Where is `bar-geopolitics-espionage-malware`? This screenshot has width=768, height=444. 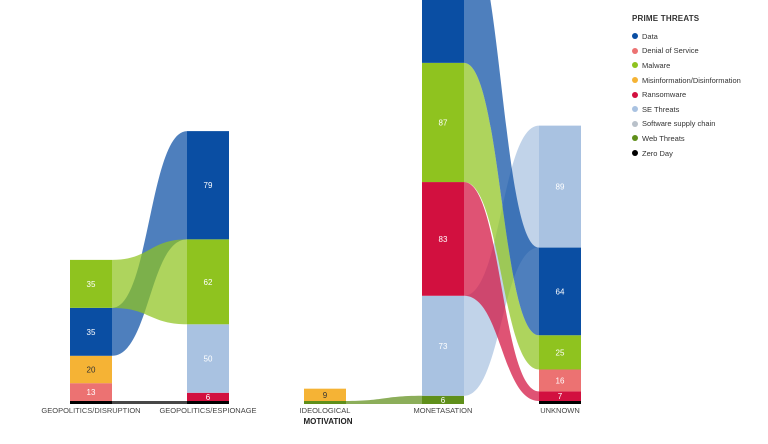 bar-geopolitics-espionage-malware is located at coordinates (208, 282).